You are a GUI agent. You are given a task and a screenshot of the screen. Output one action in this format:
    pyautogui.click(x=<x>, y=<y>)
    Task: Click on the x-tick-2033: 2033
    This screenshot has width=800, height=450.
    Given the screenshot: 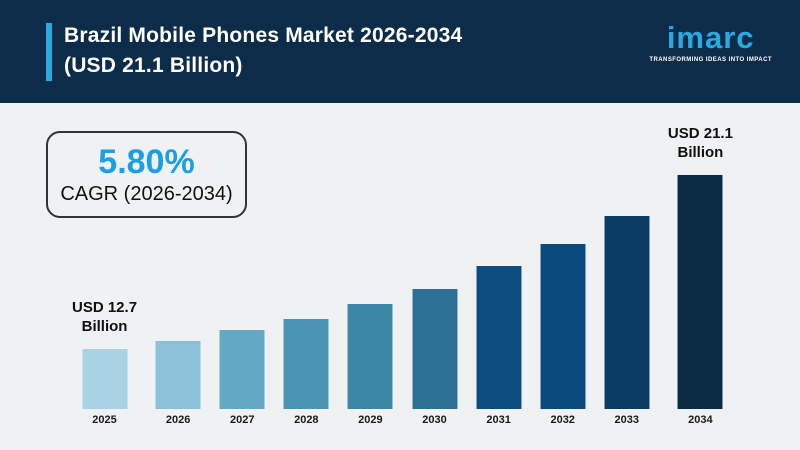 What is the action you would take?
    pyautogui.click(x=627, y=420)
    